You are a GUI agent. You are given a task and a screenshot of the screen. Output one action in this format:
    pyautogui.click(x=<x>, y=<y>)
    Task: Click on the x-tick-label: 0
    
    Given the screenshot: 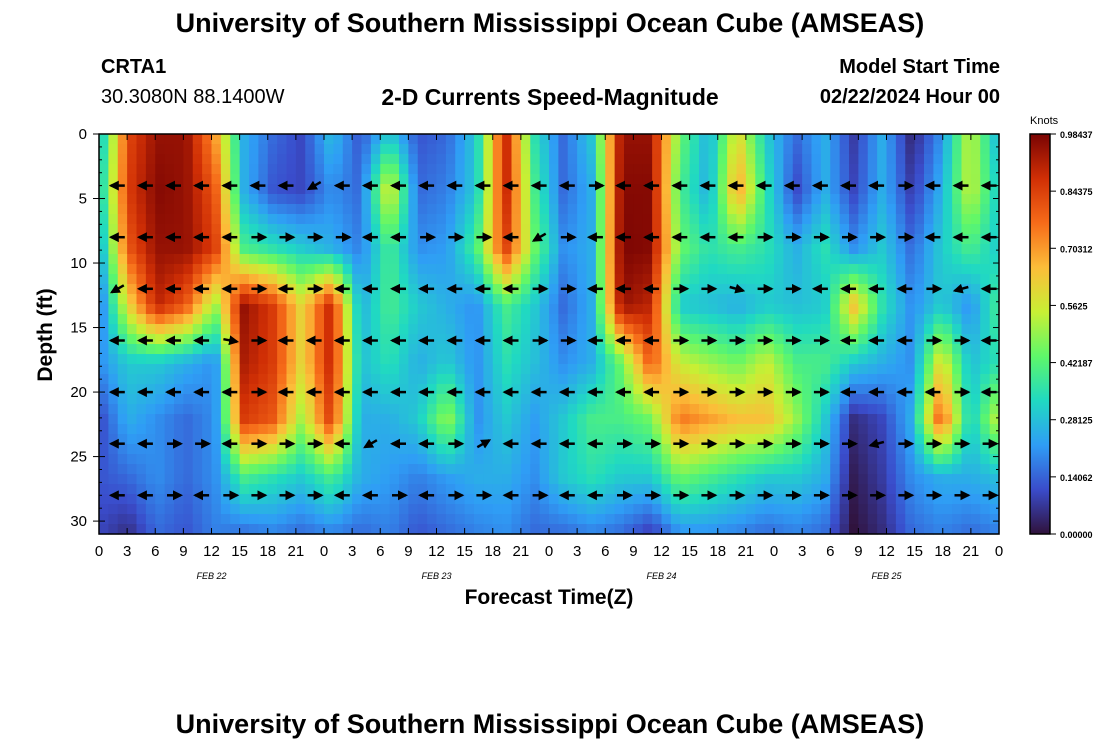 What is the action you would take?
    pyautogui.click(x=99, y=551)
    